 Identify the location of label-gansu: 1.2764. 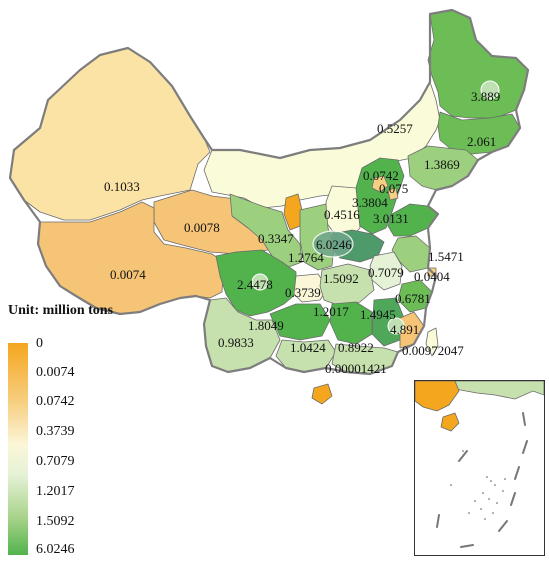
(306, 257).